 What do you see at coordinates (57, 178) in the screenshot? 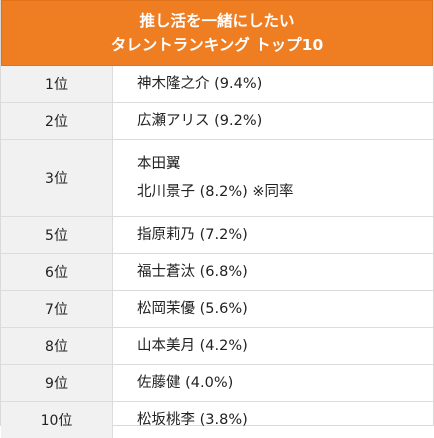
I see `rank-cell: 3位` at bounding box center [57, 178].